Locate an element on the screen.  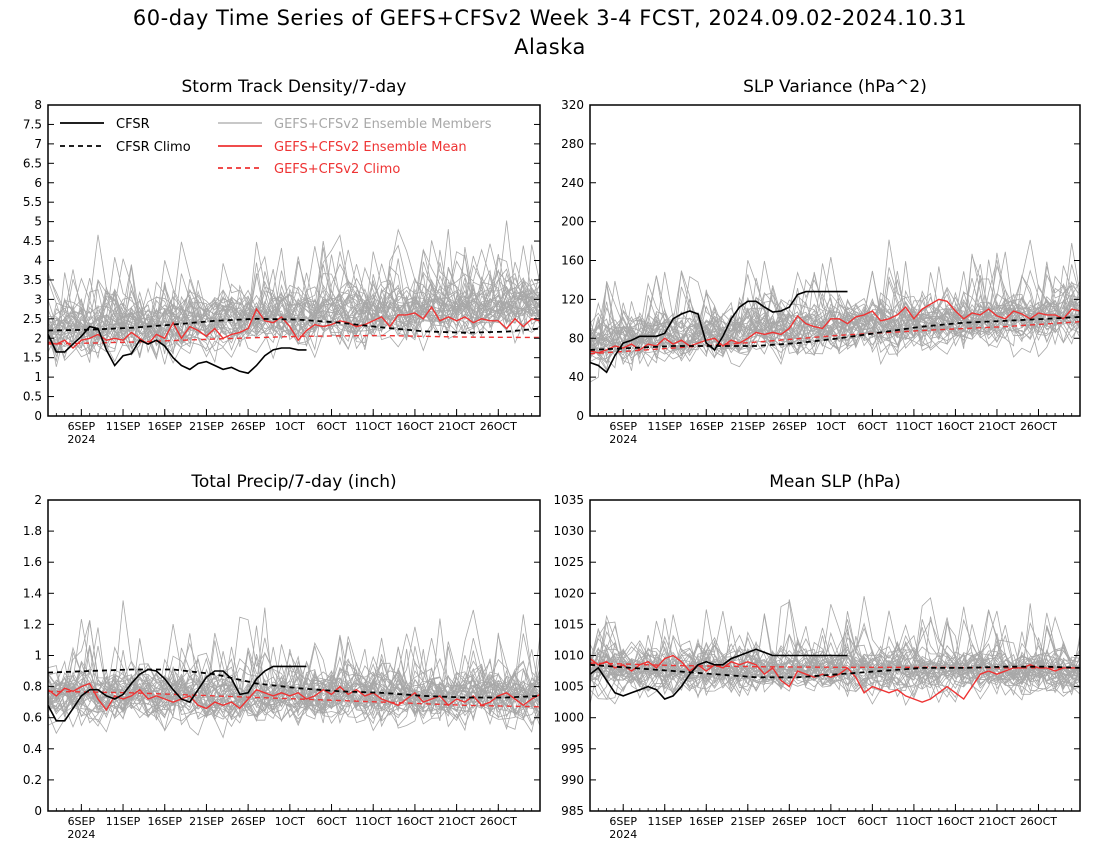
y-tick-label: 6.5 is located at coordinates (32, 163).